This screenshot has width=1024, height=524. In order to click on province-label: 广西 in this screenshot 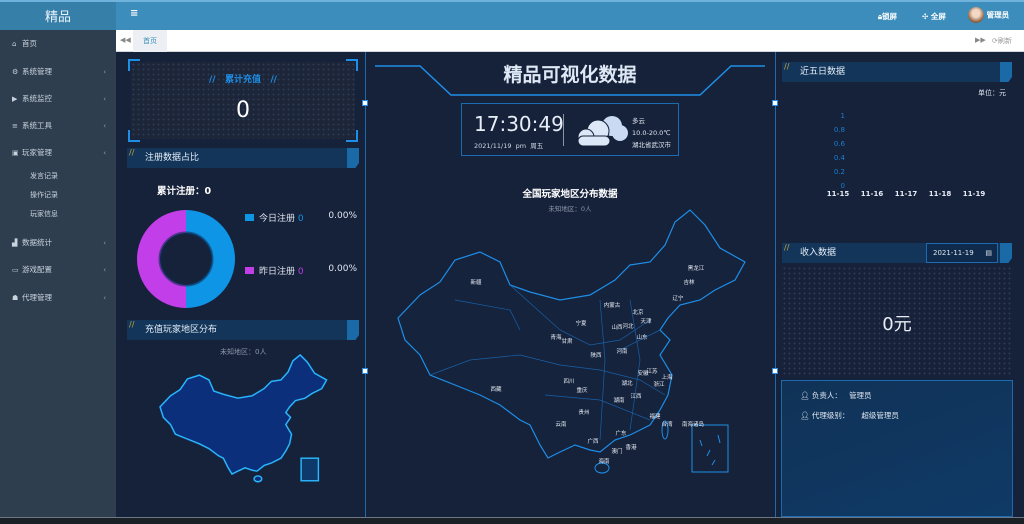, I will do `click(593, 442)`.